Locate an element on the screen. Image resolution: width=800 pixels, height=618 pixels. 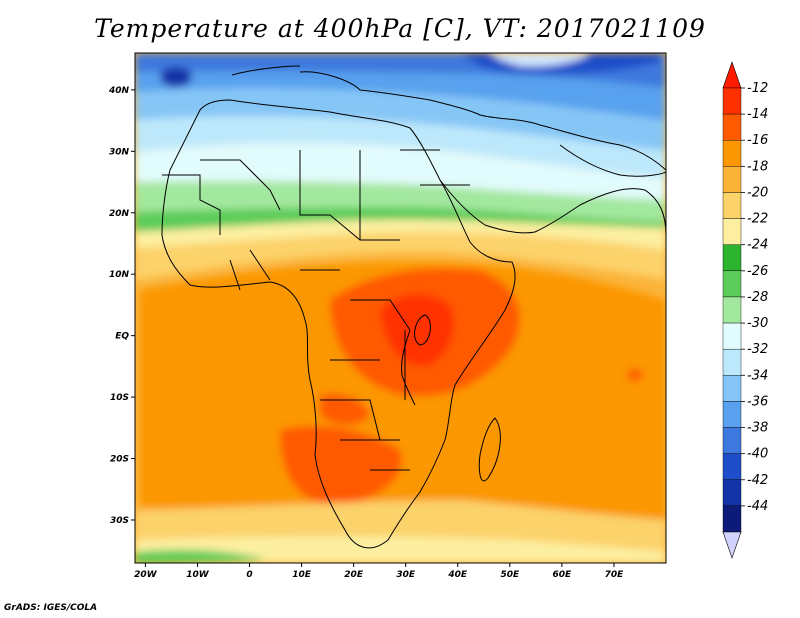
longitude-axis: 20W 10W 0 10E 20E 30E 40E 50E 60E 70E is located at coordinates (379, 571).